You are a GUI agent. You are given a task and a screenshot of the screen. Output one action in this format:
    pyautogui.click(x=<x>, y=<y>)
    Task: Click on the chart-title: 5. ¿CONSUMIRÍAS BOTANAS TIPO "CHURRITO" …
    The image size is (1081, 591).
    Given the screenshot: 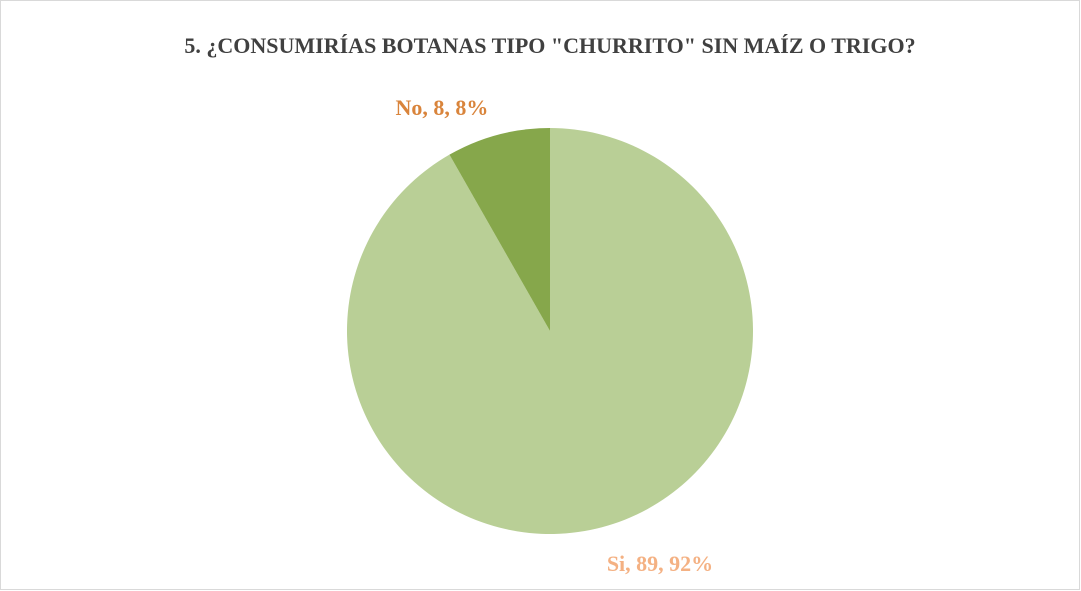 What is the action you would take?
    pyautogui.click(x=549, y=45)
    